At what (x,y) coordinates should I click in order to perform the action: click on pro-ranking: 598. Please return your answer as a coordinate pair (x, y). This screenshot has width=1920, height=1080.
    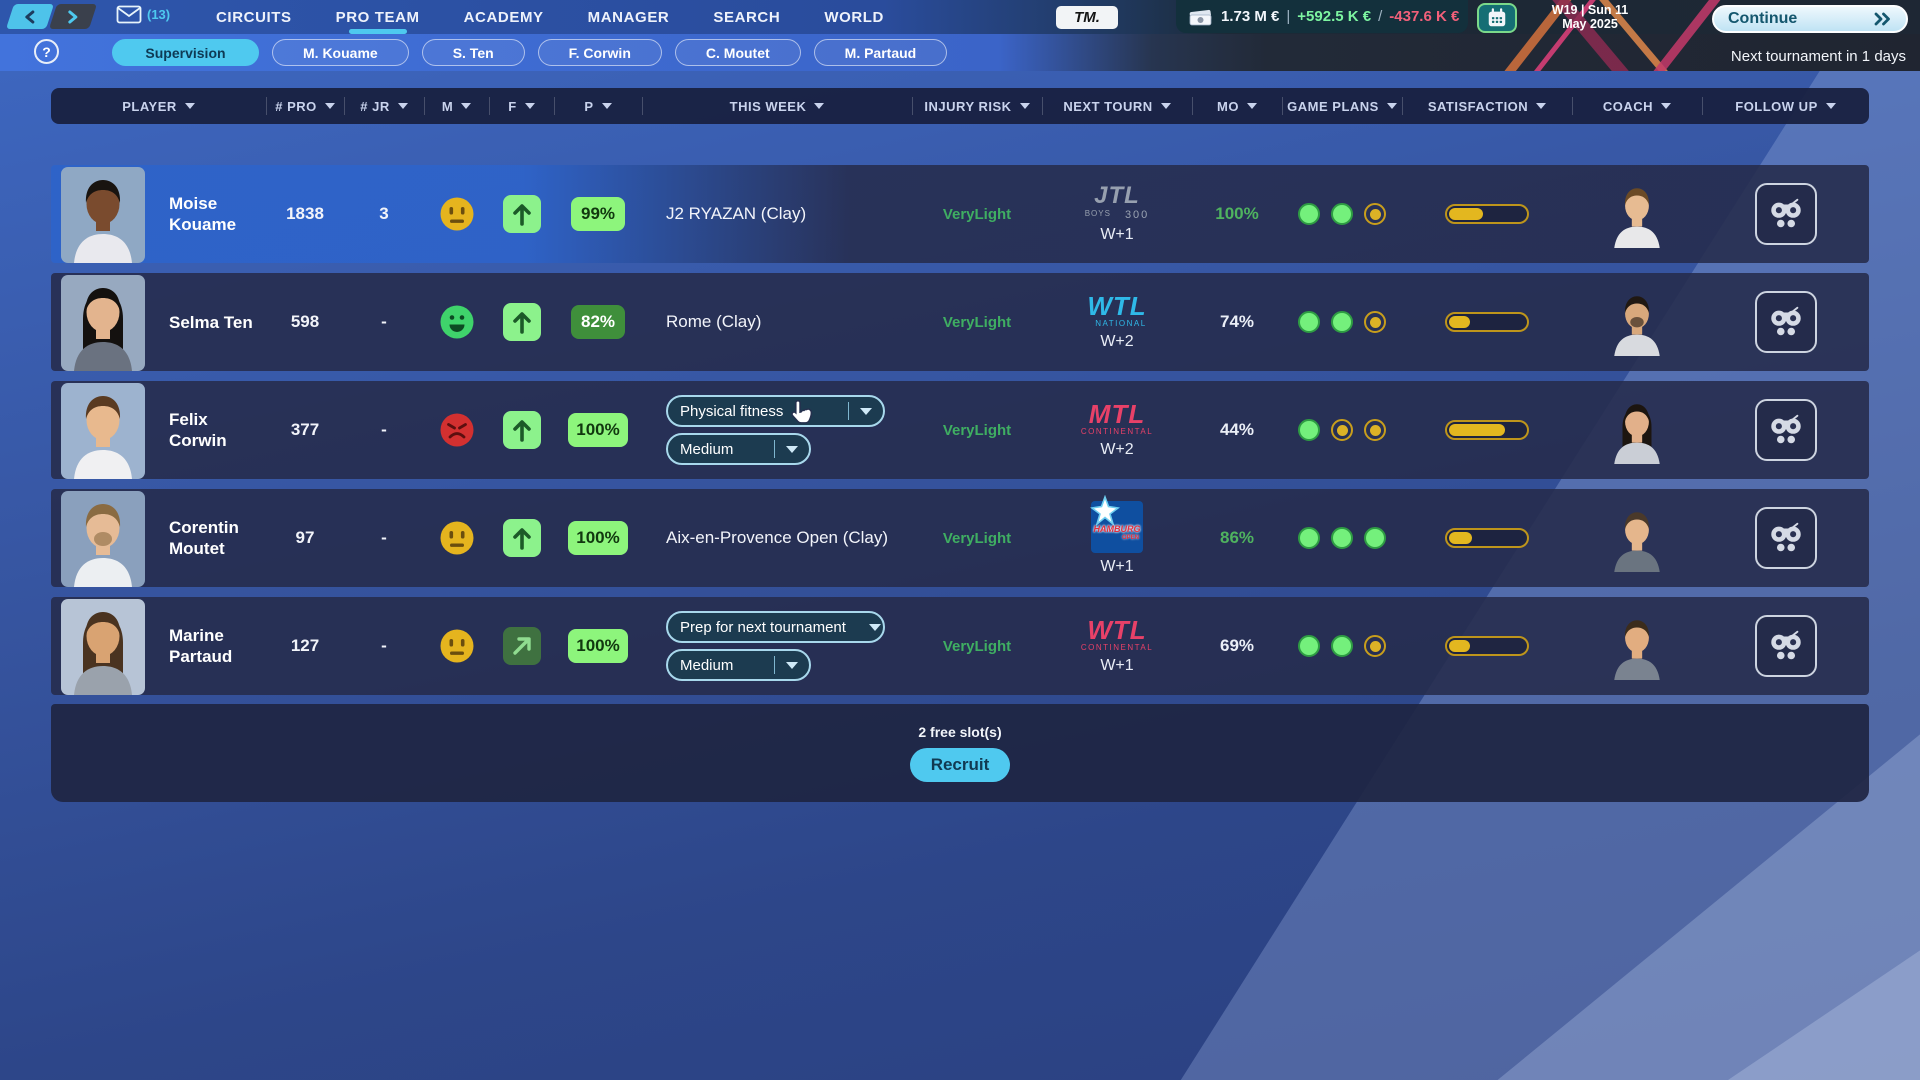
    Looking at the image, I should click on (305, 321).